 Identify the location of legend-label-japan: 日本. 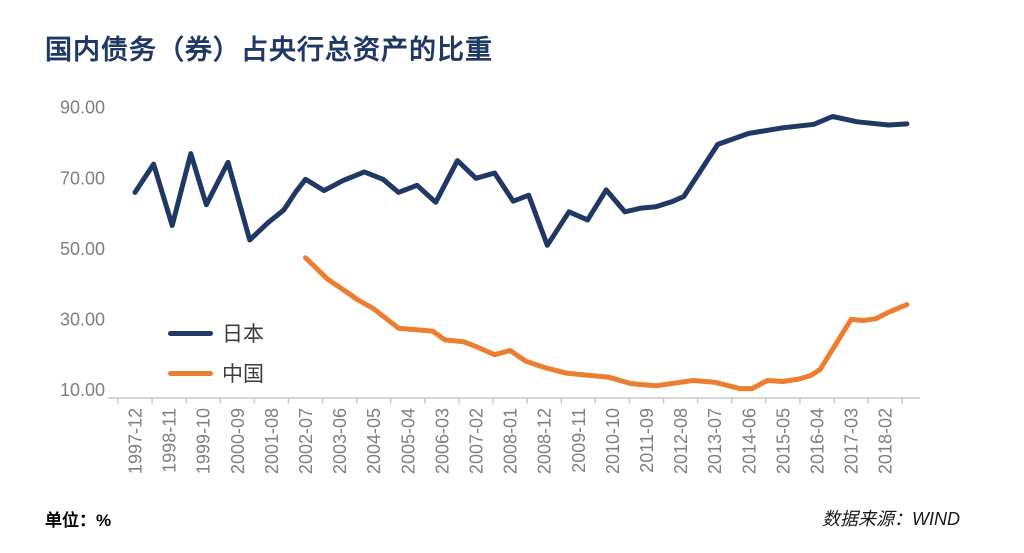
(243, 334).